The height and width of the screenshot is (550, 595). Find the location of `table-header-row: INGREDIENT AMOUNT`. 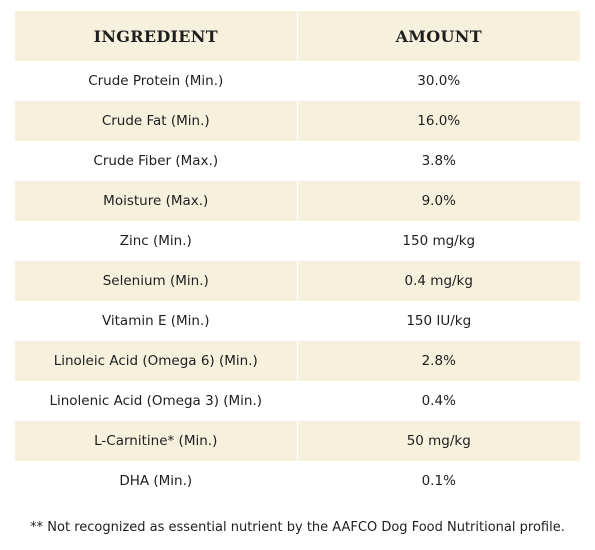

table-header-row: INGREDIENT AMOUNT is located at coordinates (297, 36).